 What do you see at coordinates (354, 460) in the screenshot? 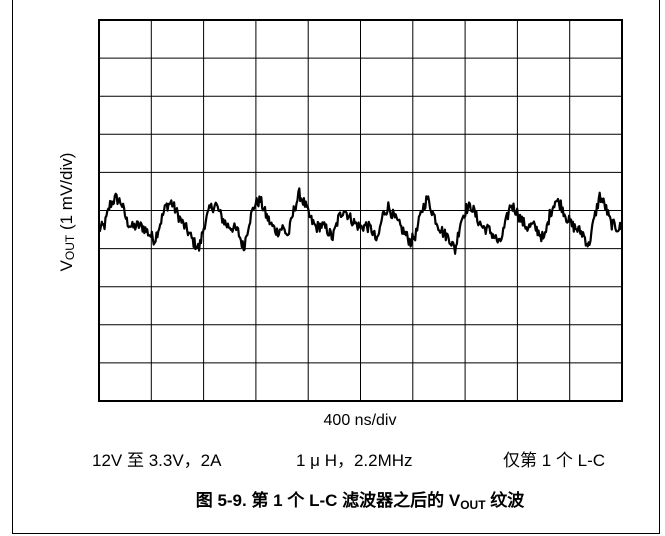
I see `condition-inductor-frequency: 1 μ H，2.2MHz` at bounding box center [354, 460].